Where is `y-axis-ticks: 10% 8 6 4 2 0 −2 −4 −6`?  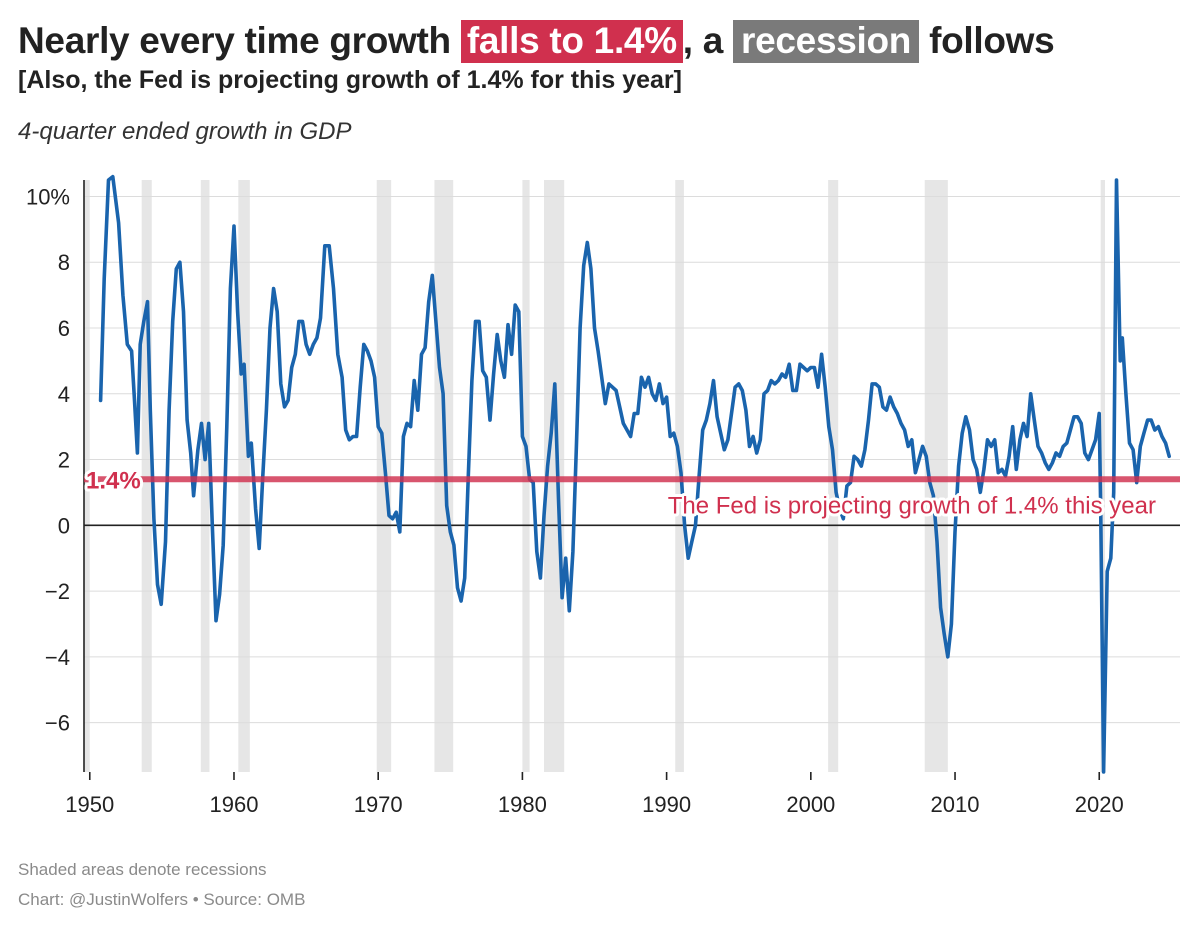
y-axis-ticks: 10% 8 6 4 2 0 −2 −4 −6 is located at coordinates (48, 459).